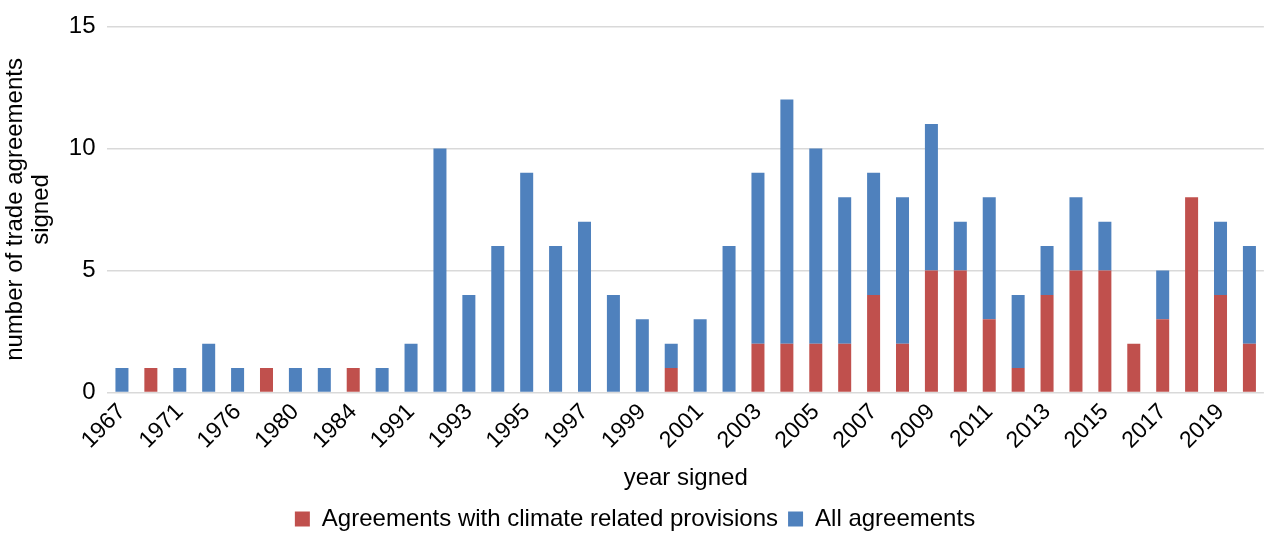  I want to click on y-axis-title: number of trade agreements signed, so click(27, 209).